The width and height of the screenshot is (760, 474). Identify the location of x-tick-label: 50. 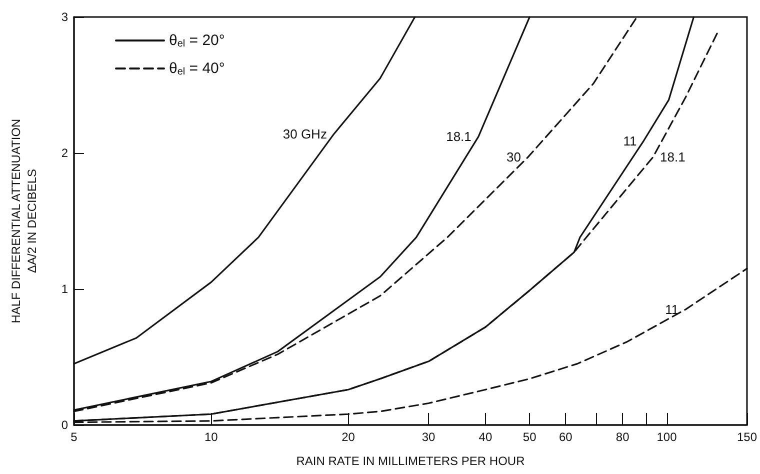
(529, 437).